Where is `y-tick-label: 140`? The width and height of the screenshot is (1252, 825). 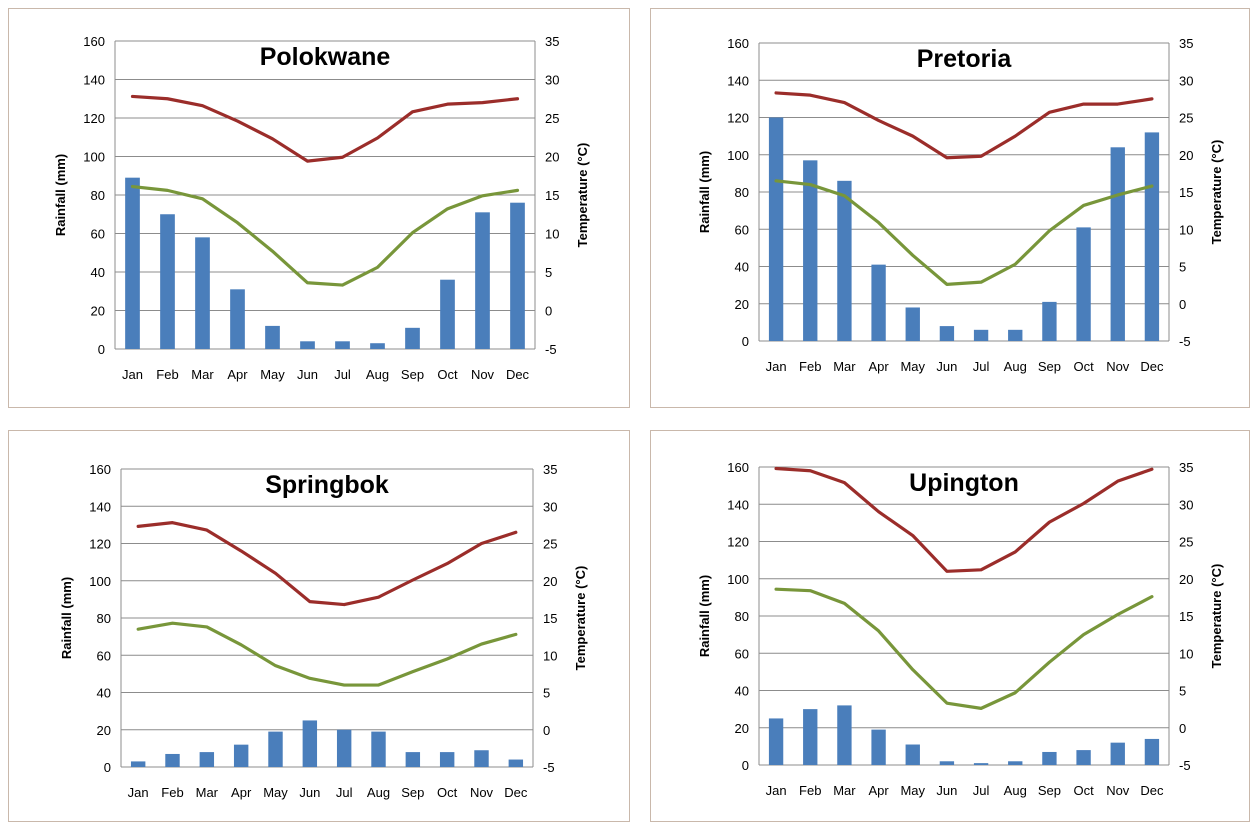 y-tick-label: 140 is located at coordinates (738, 504).